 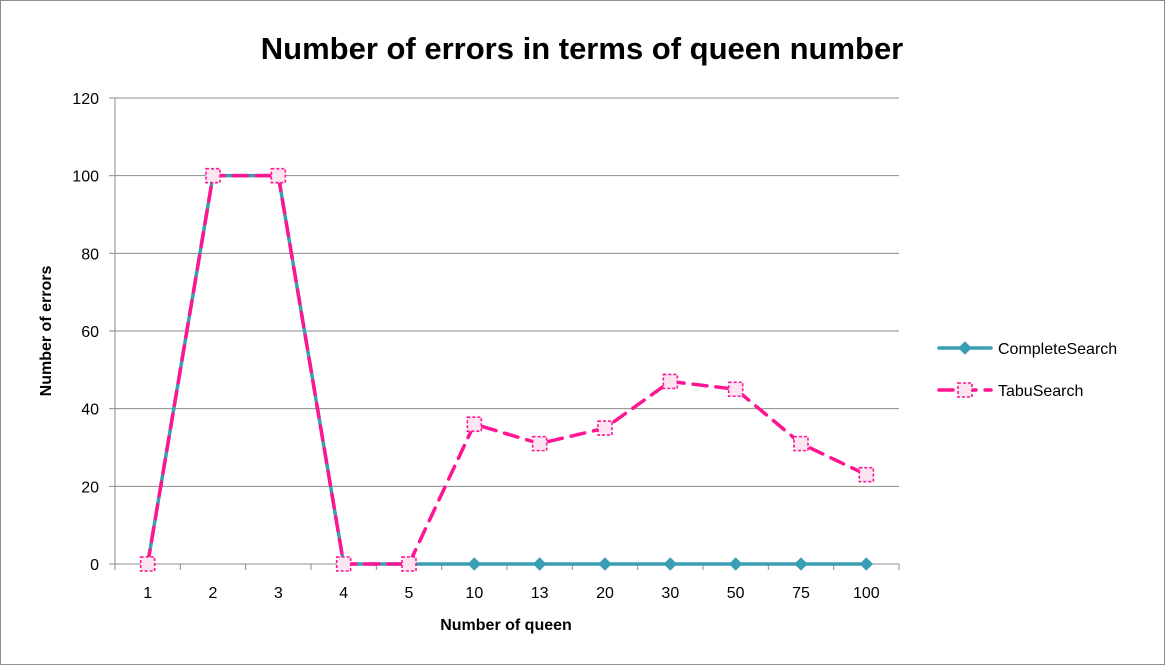 What do you see at coordinates (506, 625) in the screenshot?
I see `x-axis-title: Number of queen` at bounding box center [506, 625].